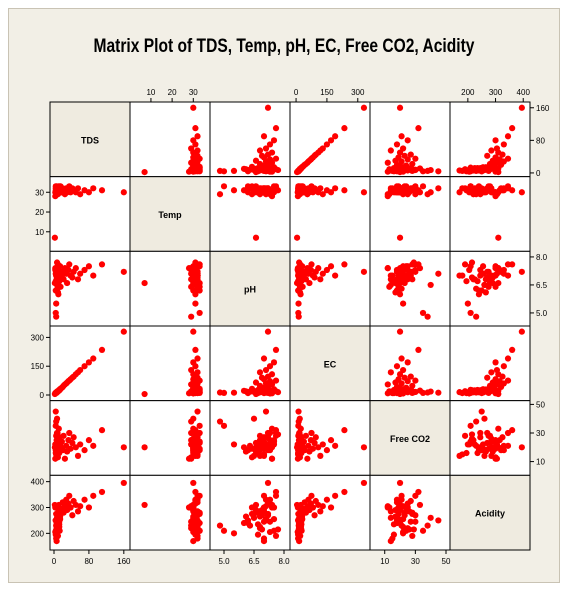 The width and height of the screenshot is (568, 589). I want to click on diagonal-label: TDS, so click(90, 140).